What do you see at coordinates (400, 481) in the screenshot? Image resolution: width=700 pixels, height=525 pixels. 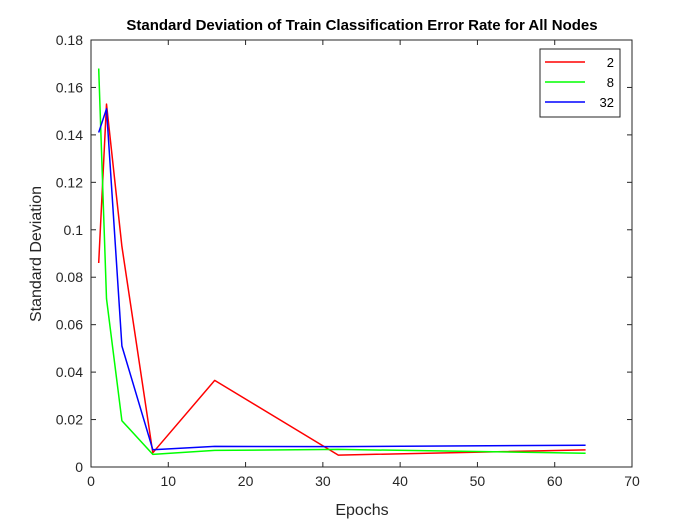 I see `x-tick-label: 40` at bounding box center [400, 481].